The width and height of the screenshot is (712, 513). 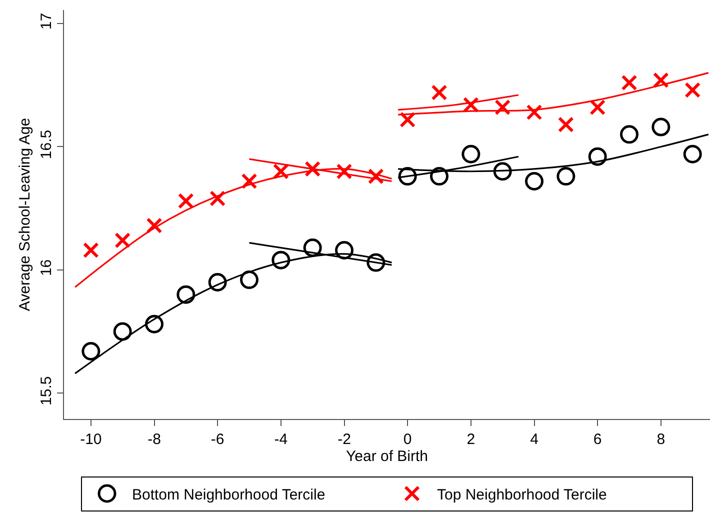 I want to click on x-tick-label: -2, so click(x=344, y=439).